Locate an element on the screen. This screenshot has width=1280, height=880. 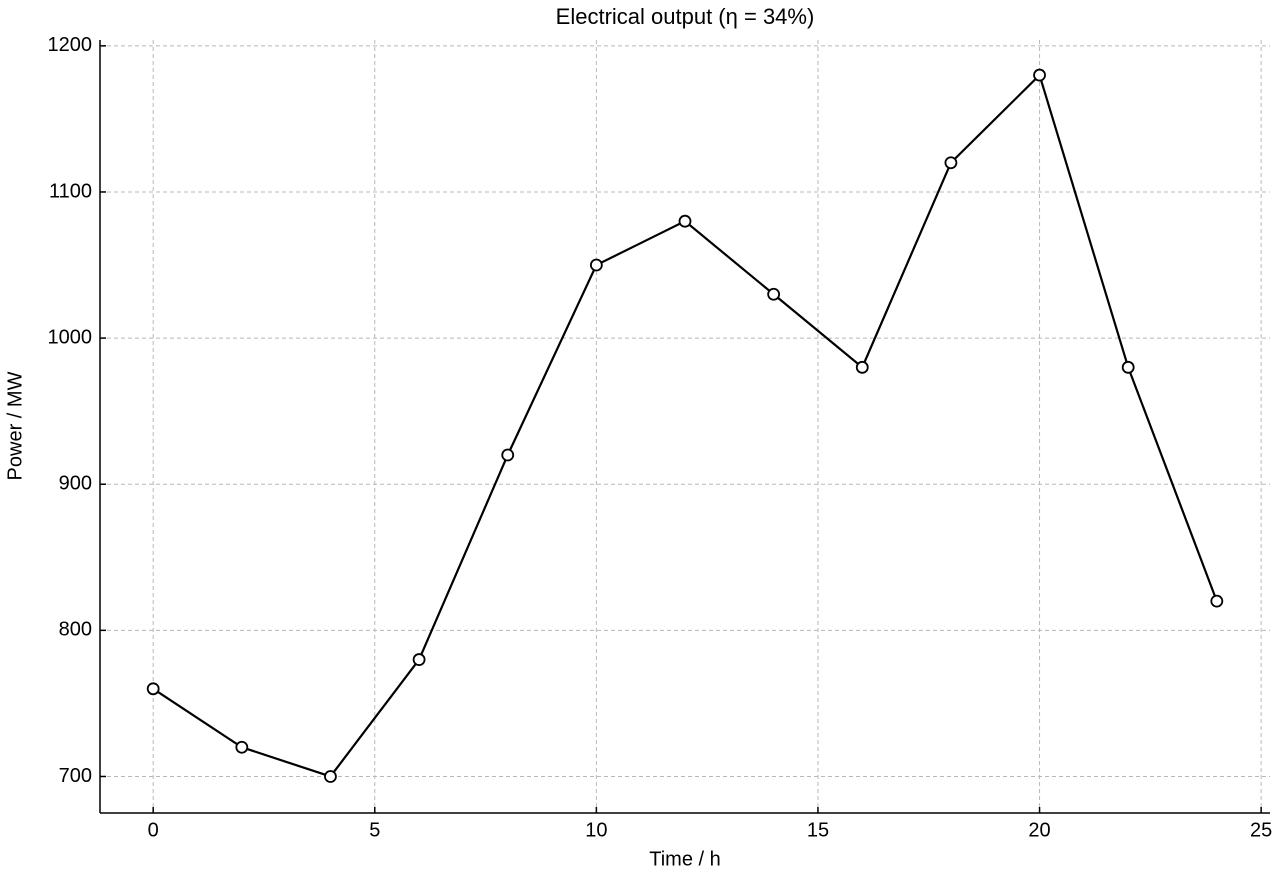
x-tick-label: 25 is located at coordinates (1261, 830).